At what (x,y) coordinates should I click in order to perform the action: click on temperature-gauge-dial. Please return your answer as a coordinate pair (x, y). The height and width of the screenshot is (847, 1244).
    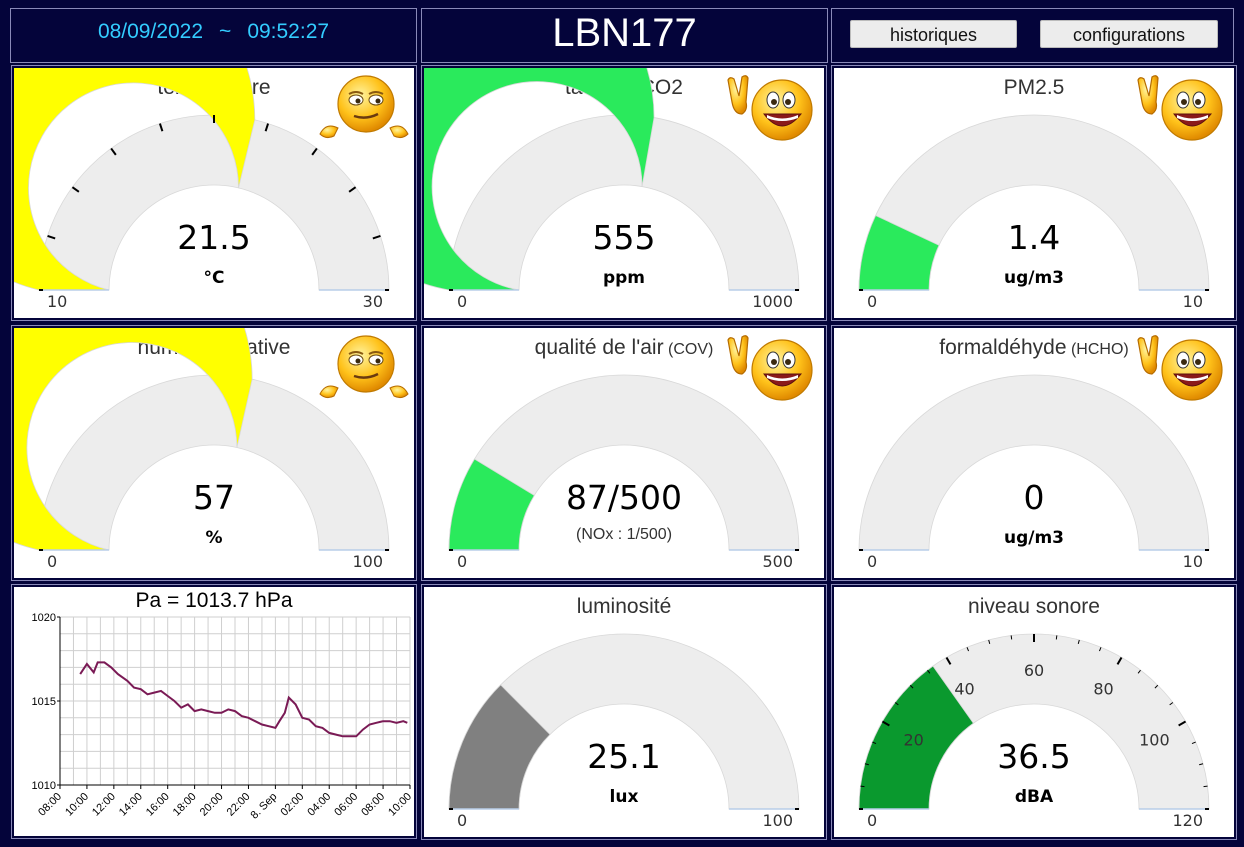
    Looking at the image, I should click on (202, 179).